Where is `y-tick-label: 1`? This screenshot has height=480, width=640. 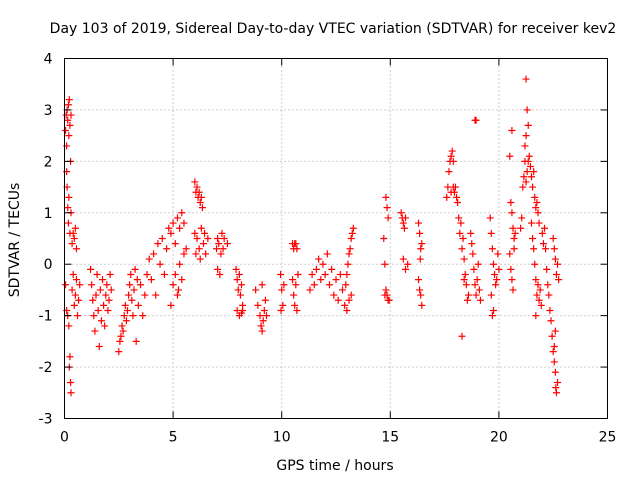
y-tick-label: 1 is located at coordinates (48, 214).